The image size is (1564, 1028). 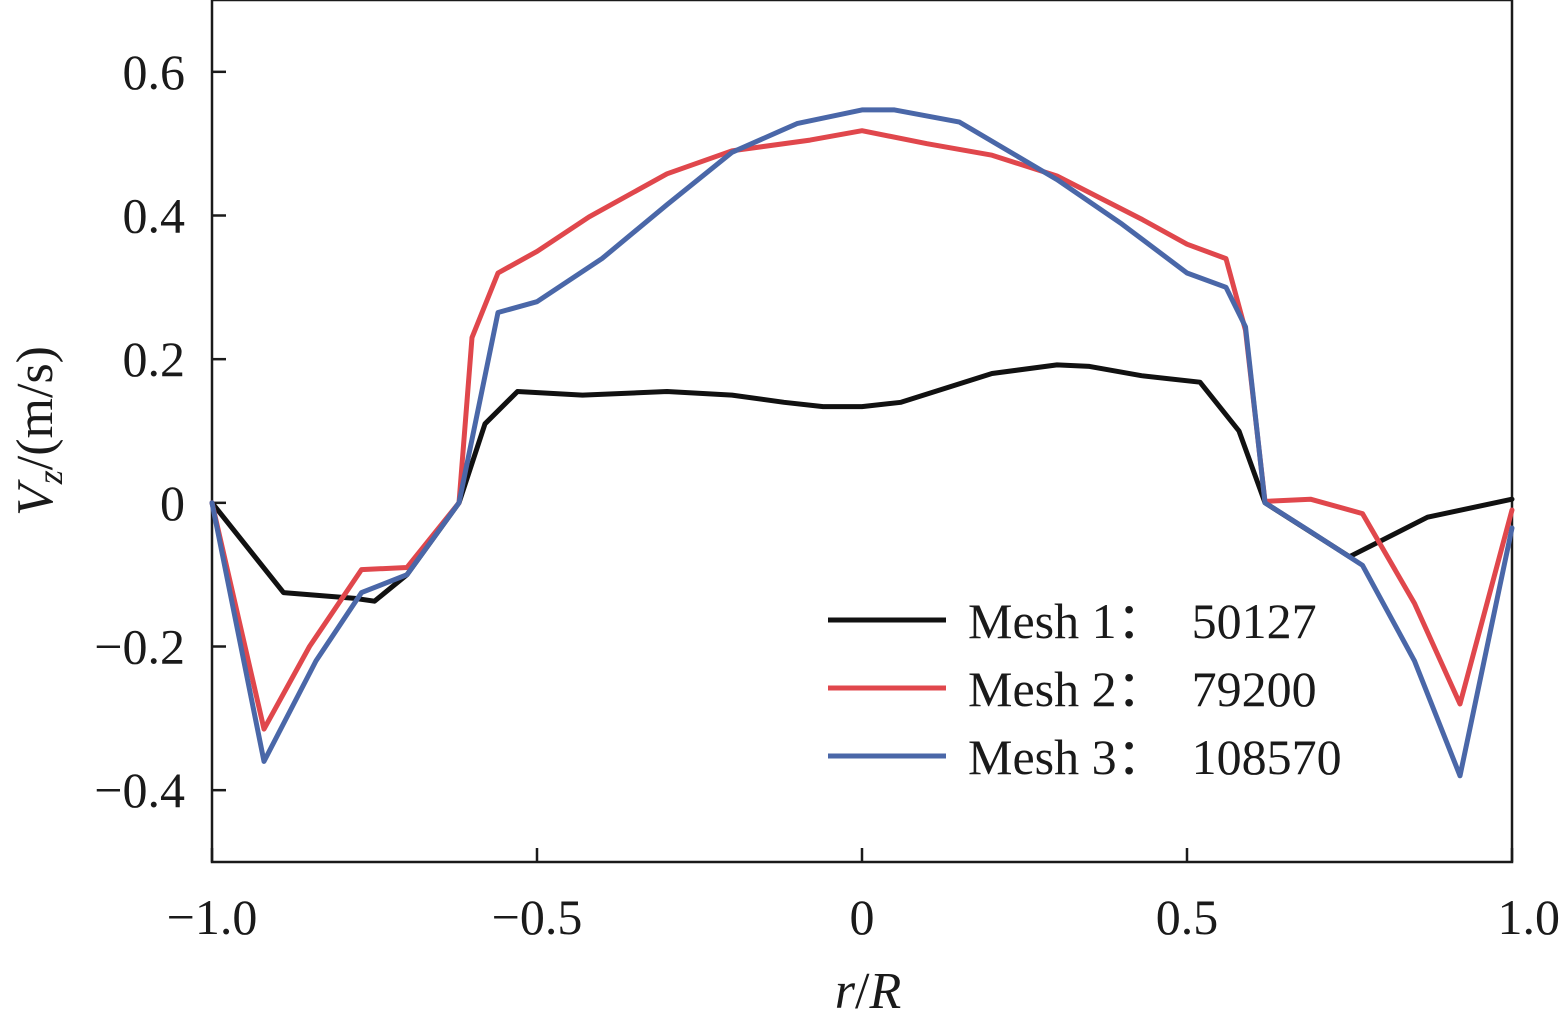 I want to click on y-axis-label: Vz/(m/s), so click(x=38, y=431).